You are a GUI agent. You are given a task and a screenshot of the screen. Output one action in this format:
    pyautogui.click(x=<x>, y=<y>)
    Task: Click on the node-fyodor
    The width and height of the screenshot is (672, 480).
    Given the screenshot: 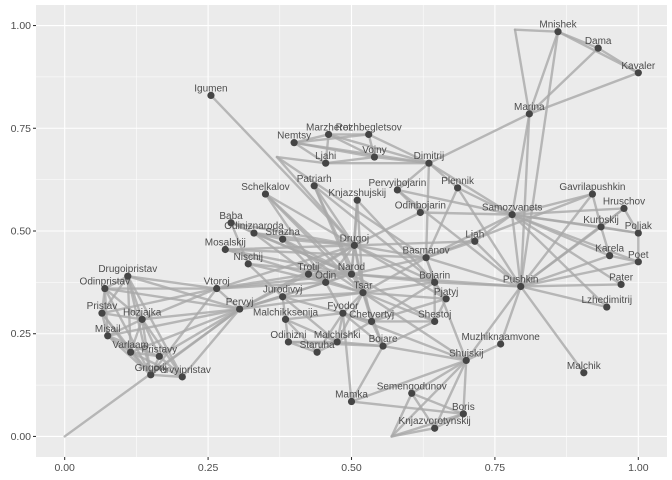 What is the action you would take?
    pyautogui.click(x=343, y=313)
    